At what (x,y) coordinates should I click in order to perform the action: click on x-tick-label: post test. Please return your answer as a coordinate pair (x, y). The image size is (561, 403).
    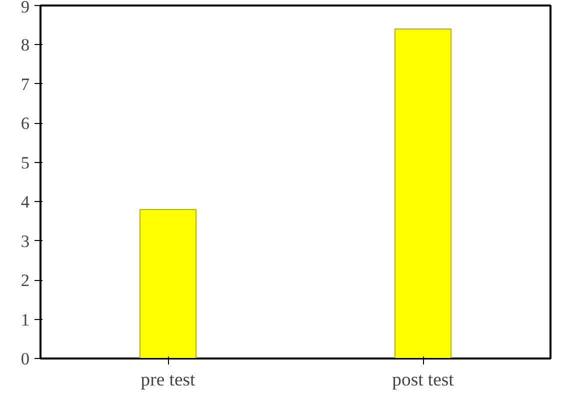
    Looking at the image, I should click on (423, 380).